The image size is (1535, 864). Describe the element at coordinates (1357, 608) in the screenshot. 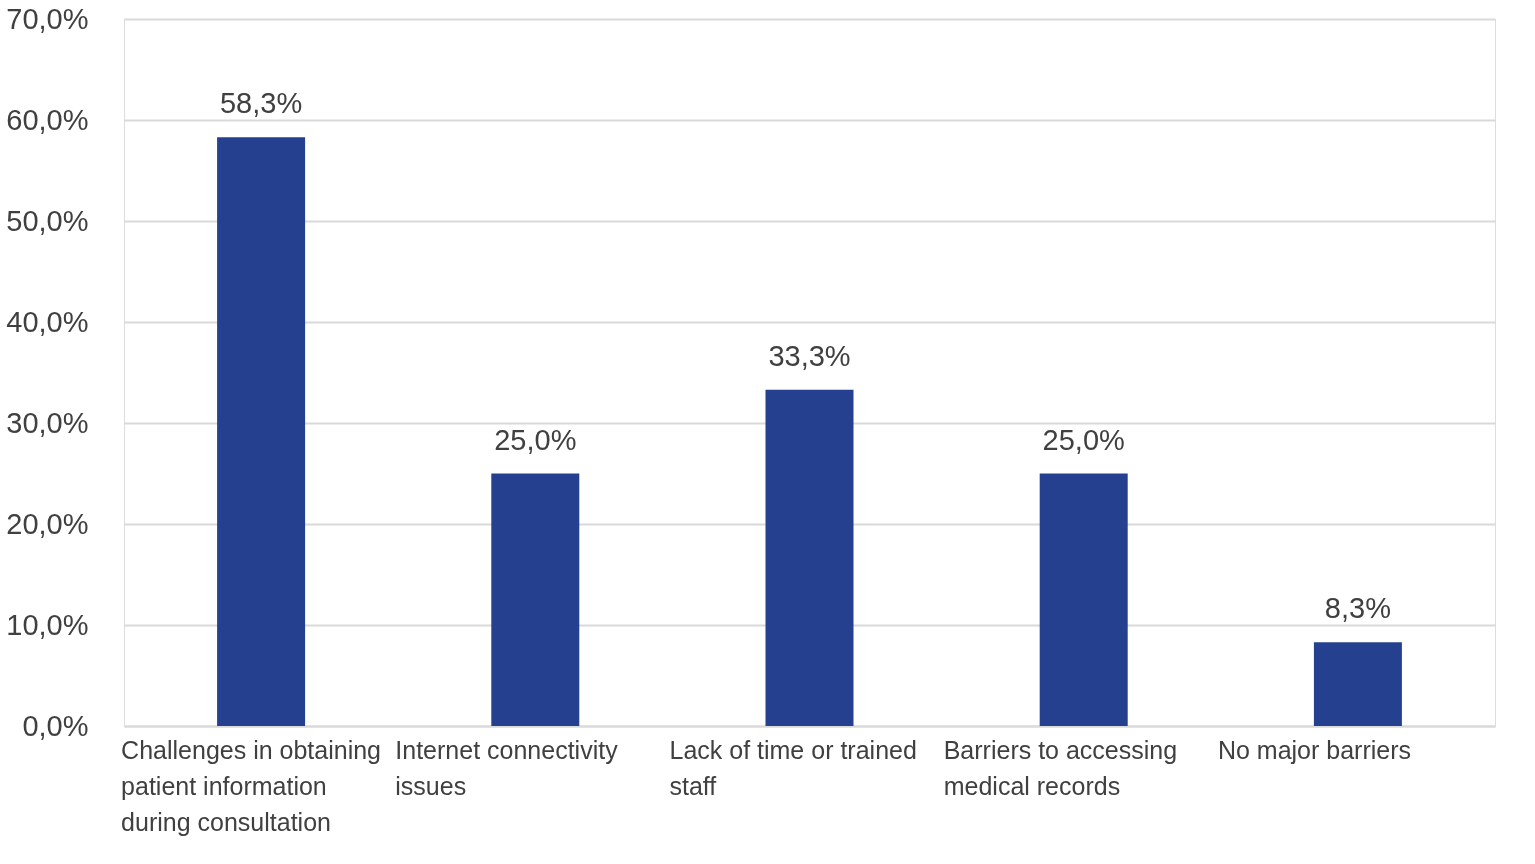

I see `data-label: 8,3%` at that location.